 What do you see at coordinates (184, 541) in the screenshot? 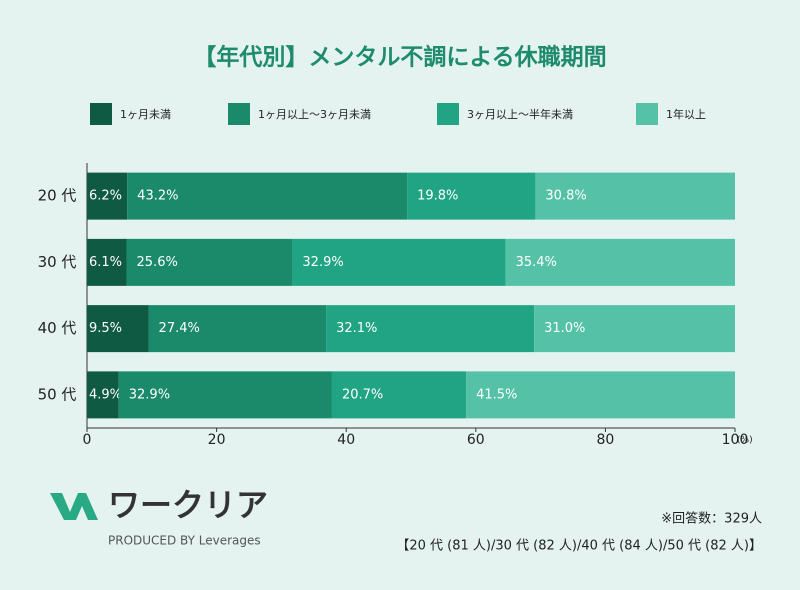
I see `logo-tagline: PRODUCED BY Leverages` at bounding box center [184, 541].